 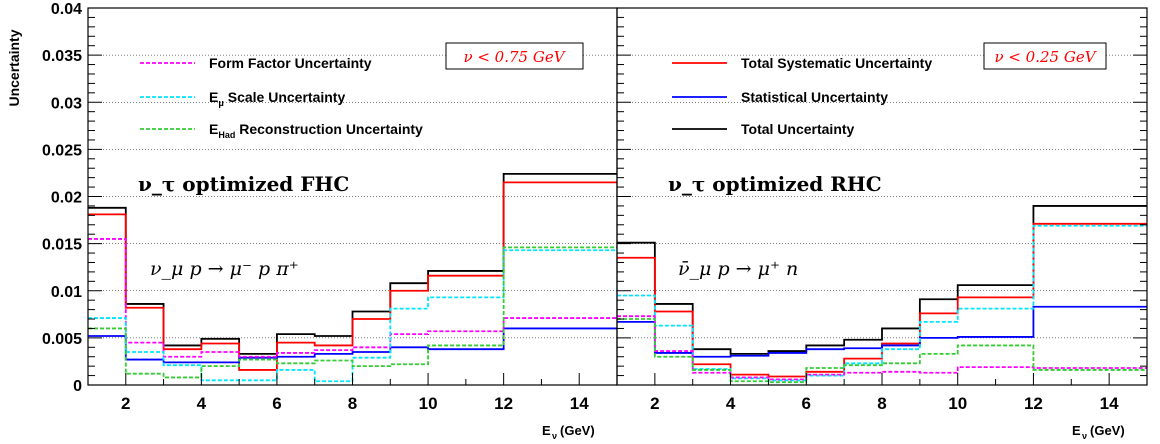 I want to click on y-tick-label: 0.03, so click(x=66, y=103).